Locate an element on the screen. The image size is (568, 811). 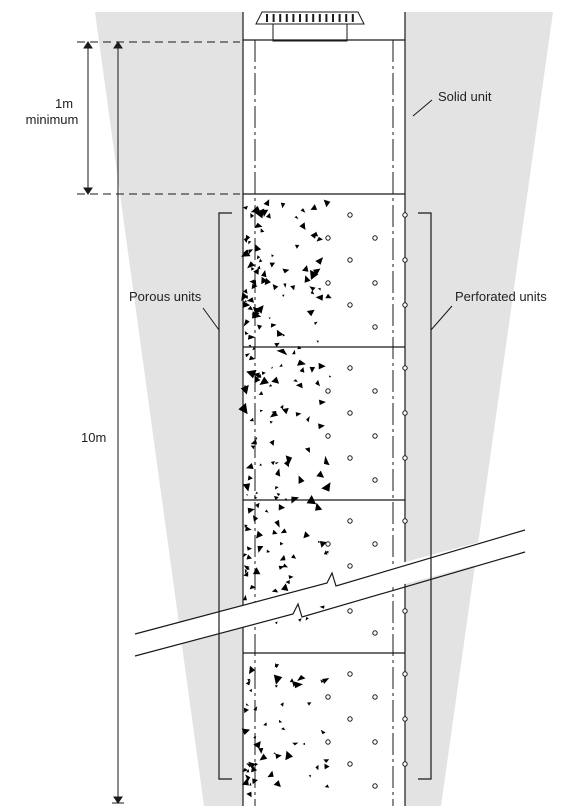
perforated-units-bracket is located at coordinates (425, 496).